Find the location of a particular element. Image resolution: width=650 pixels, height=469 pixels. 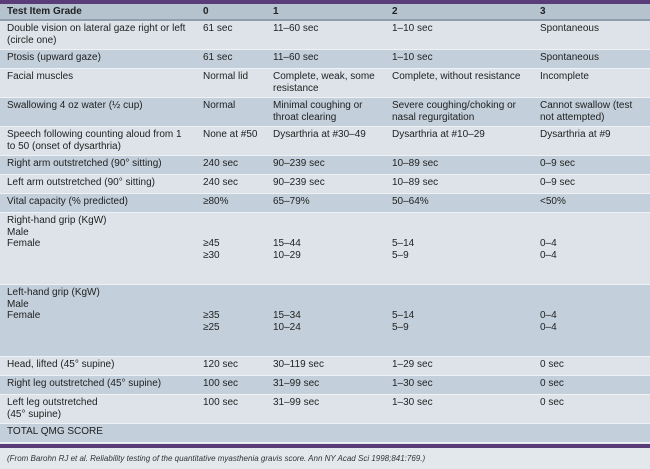

cell-grade-0: ≥35 ≥25 is located at coordinates (231, 320).